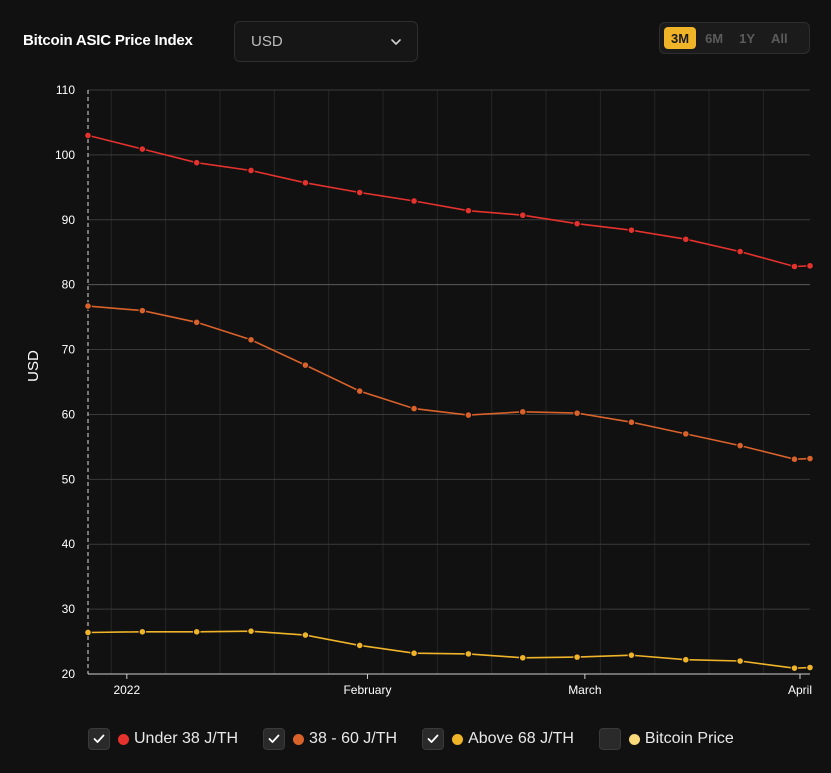  What do you see at coordinates (747, 38) in the screenshot?
I see `range-button-1y: 1Y` at bounding box center [747, 38].